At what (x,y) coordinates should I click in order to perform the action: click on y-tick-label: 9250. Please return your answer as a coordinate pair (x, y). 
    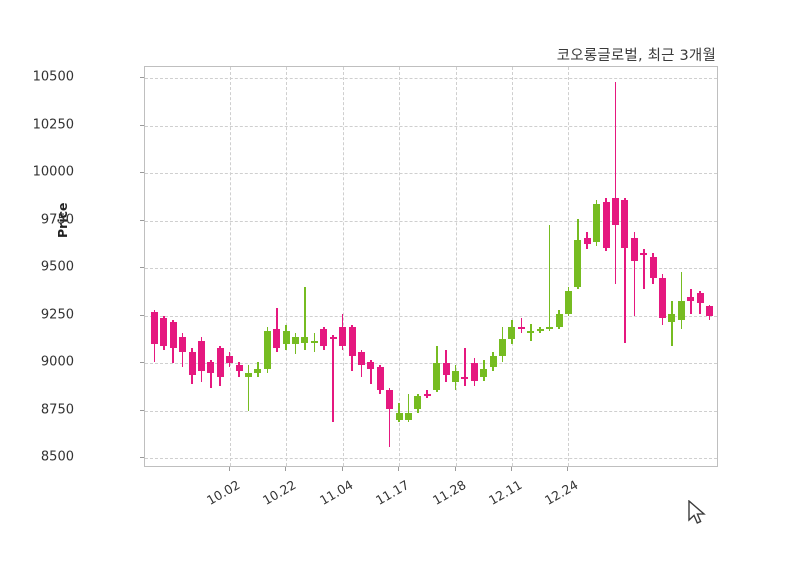
    Looking at the image, I should click on (57, 315).